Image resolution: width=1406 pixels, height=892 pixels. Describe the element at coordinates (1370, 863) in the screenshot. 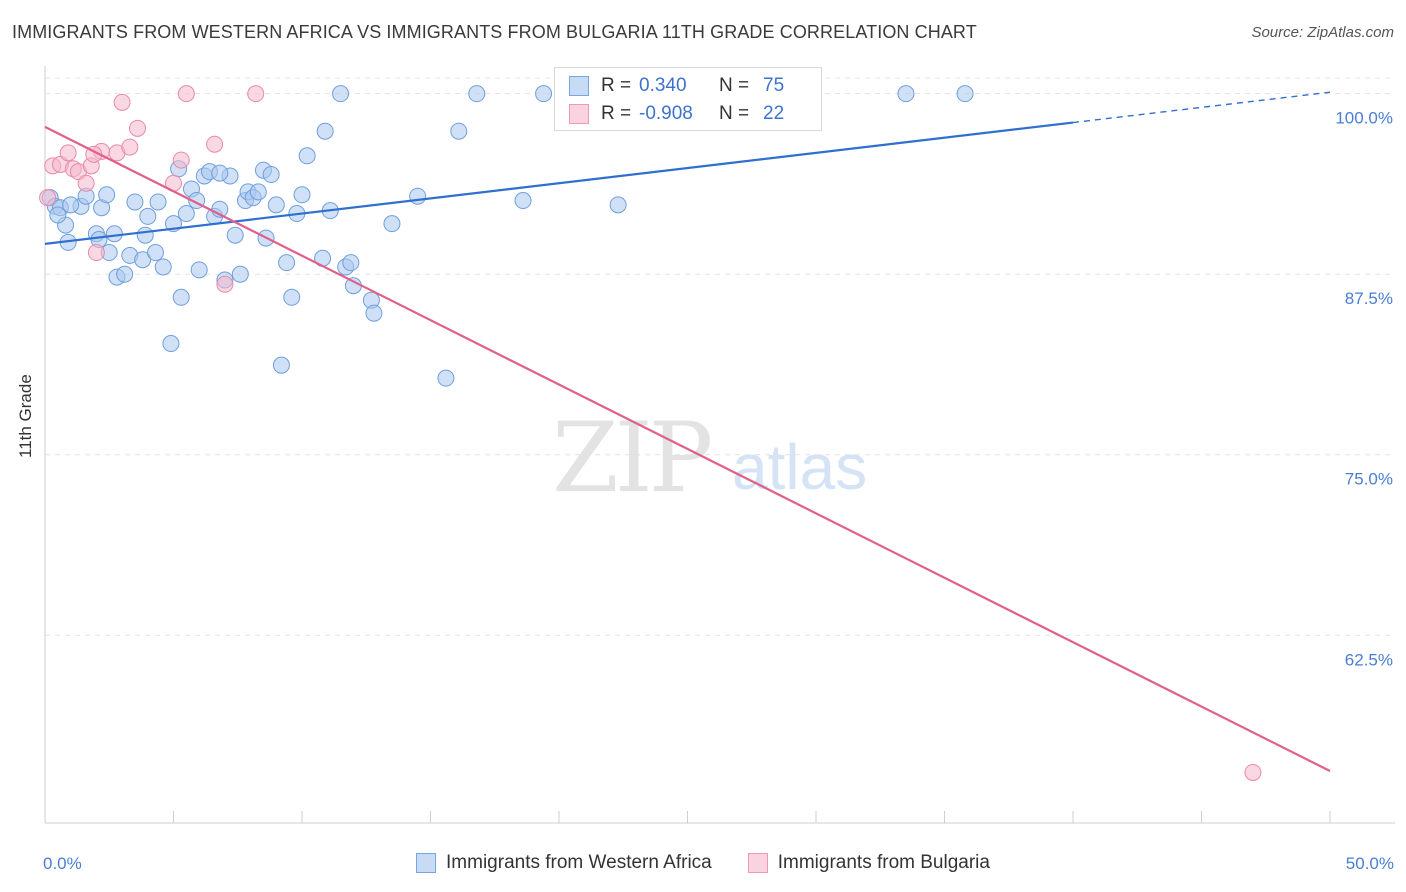

I see `x-tick-label: 50.0%` at that location.